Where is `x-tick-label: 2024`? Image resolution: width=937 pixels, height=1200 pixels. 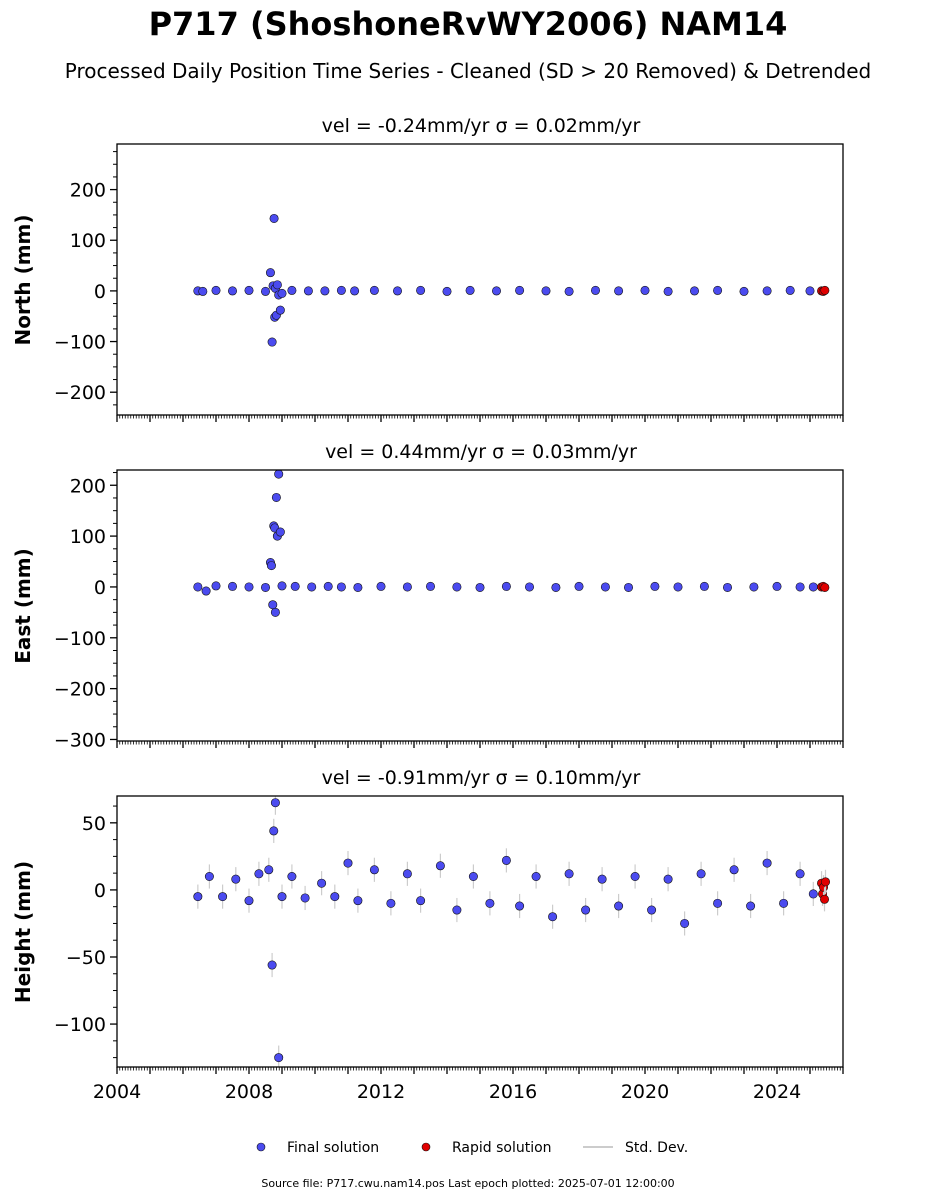
x-tick-label: 2024 is located at coordinates (777, 1092).